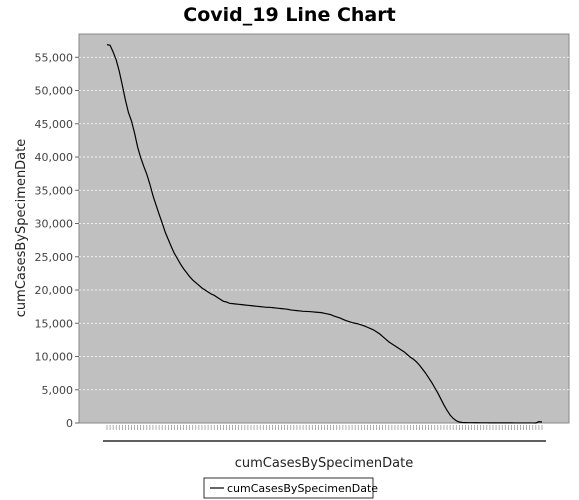 This screenshot has width=579, height=500. I want to click on y-axis-label: cumCasesBySpecimenDate, so click(21, 228).